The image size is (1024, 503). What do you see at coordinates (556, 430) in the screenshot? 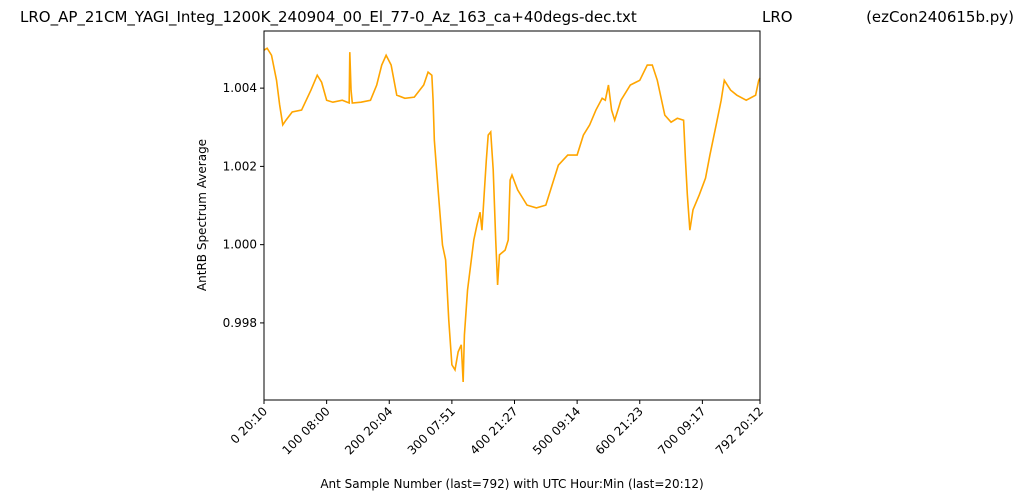
I see `x-tick-label: 500 09:14` at bounding box center [556, 430].